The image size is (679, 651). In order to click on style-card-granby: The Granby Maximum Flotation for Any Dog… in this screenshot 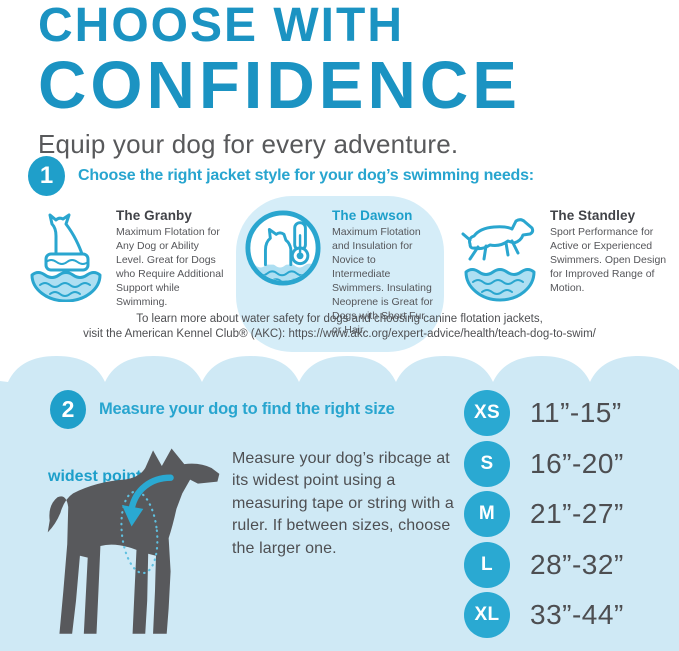, I will do `click(127, 259)`.